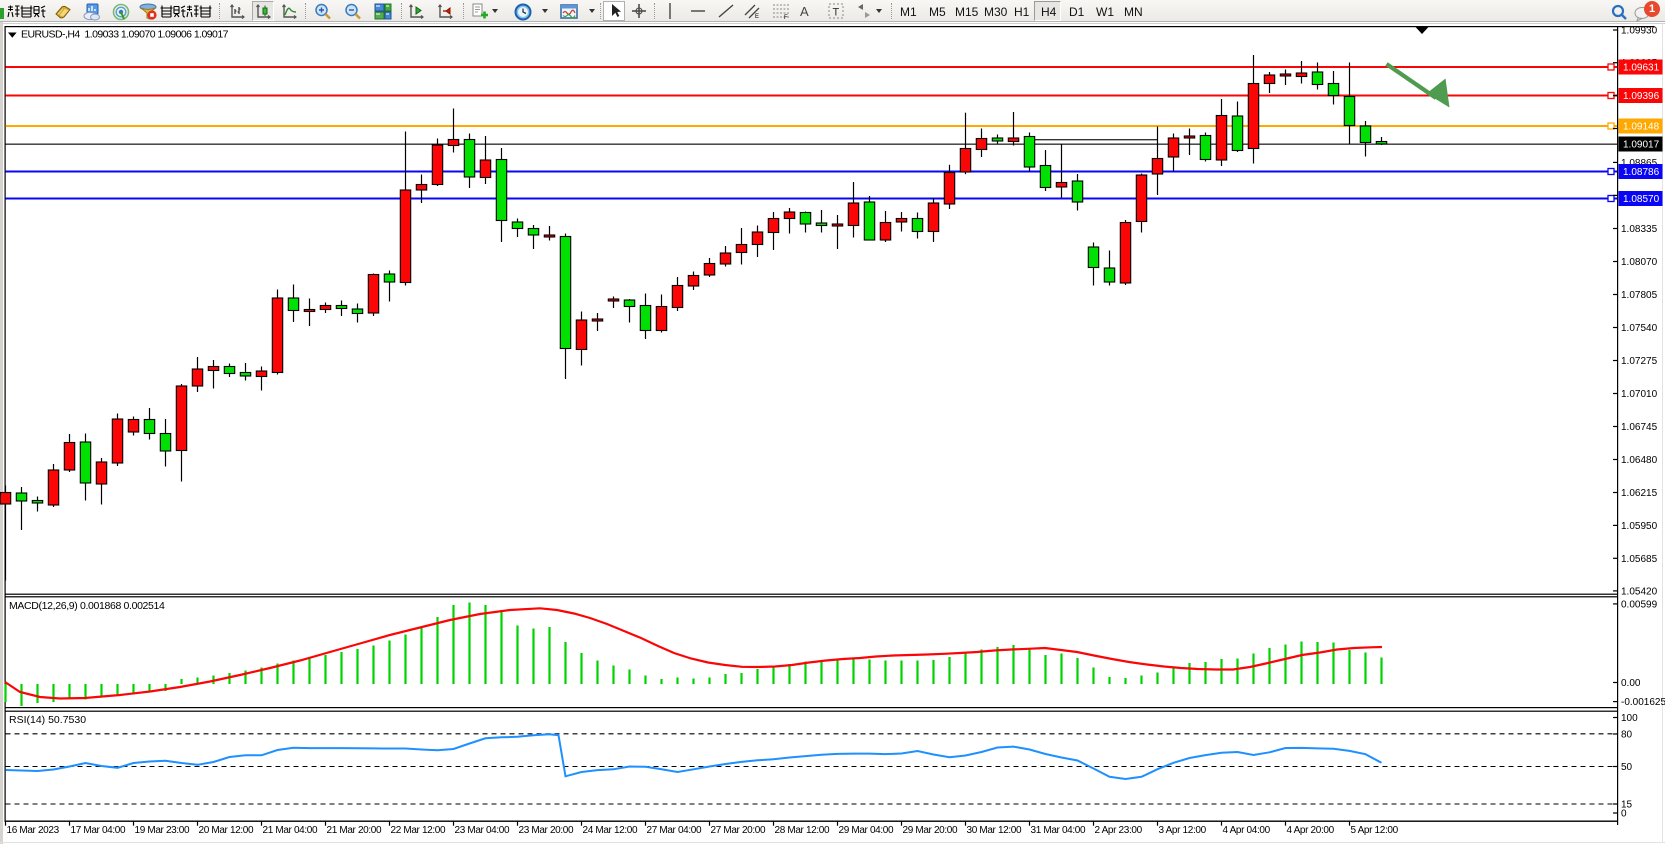 Image resolution: width=1665 pixels, height=844 pixels. Describe the element at coordinates (1639, 328) in the screenshot. I see `svg-text: 1.07540` at that location.